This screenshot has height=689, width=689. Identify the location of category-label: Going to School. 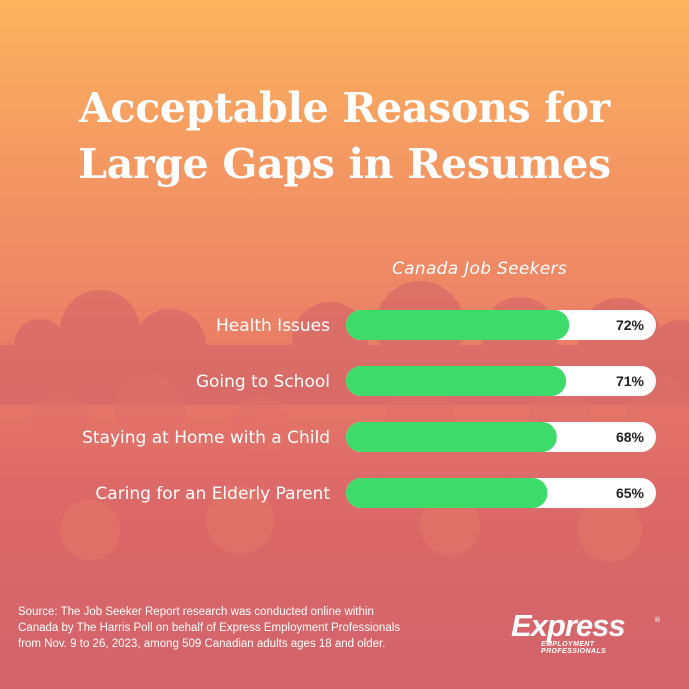
(263, 382).